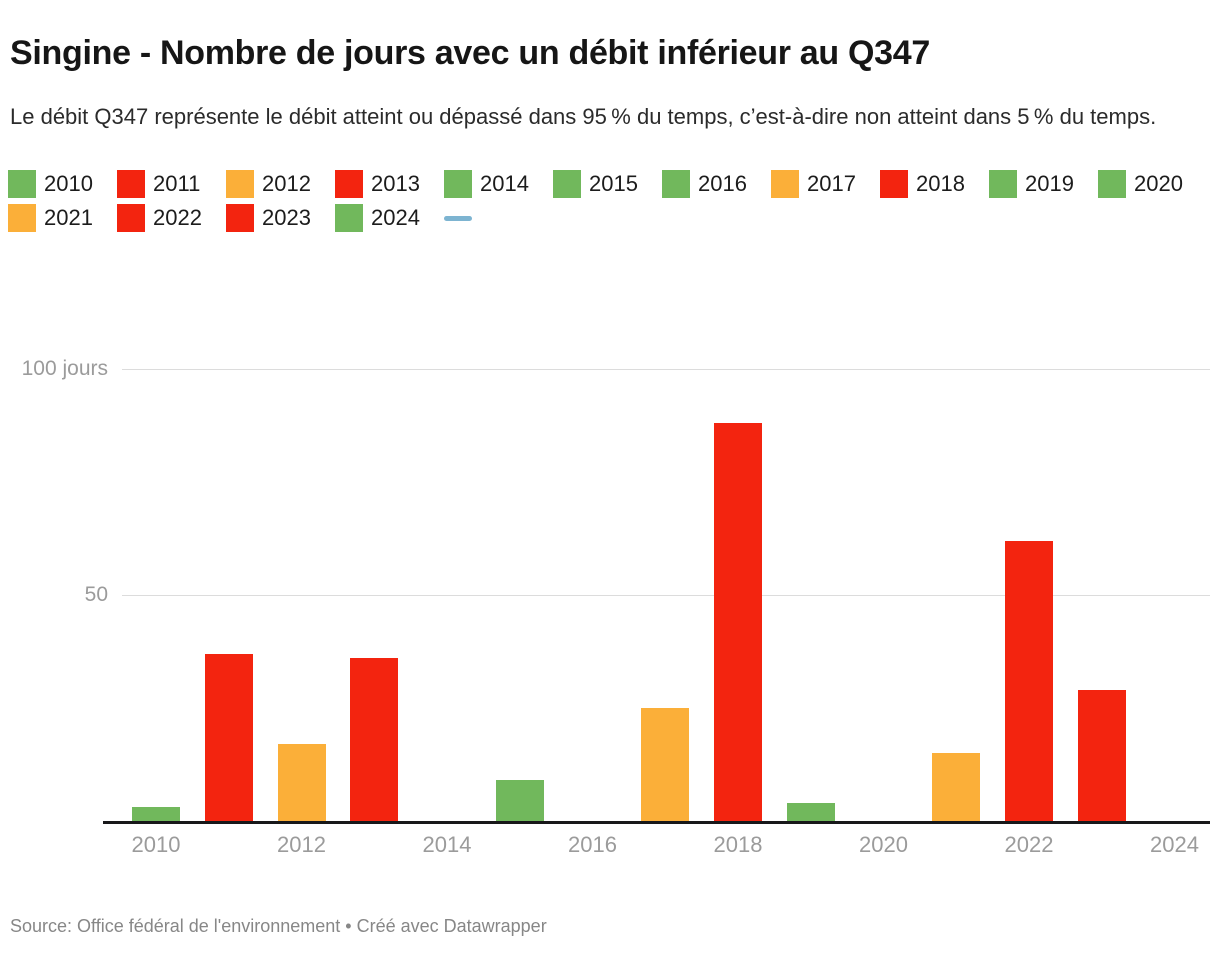 The image size is (1220, 956). Describe the element at coordinates (722, 183) in the screenshot. I see `legend-label: 2016` at that location.